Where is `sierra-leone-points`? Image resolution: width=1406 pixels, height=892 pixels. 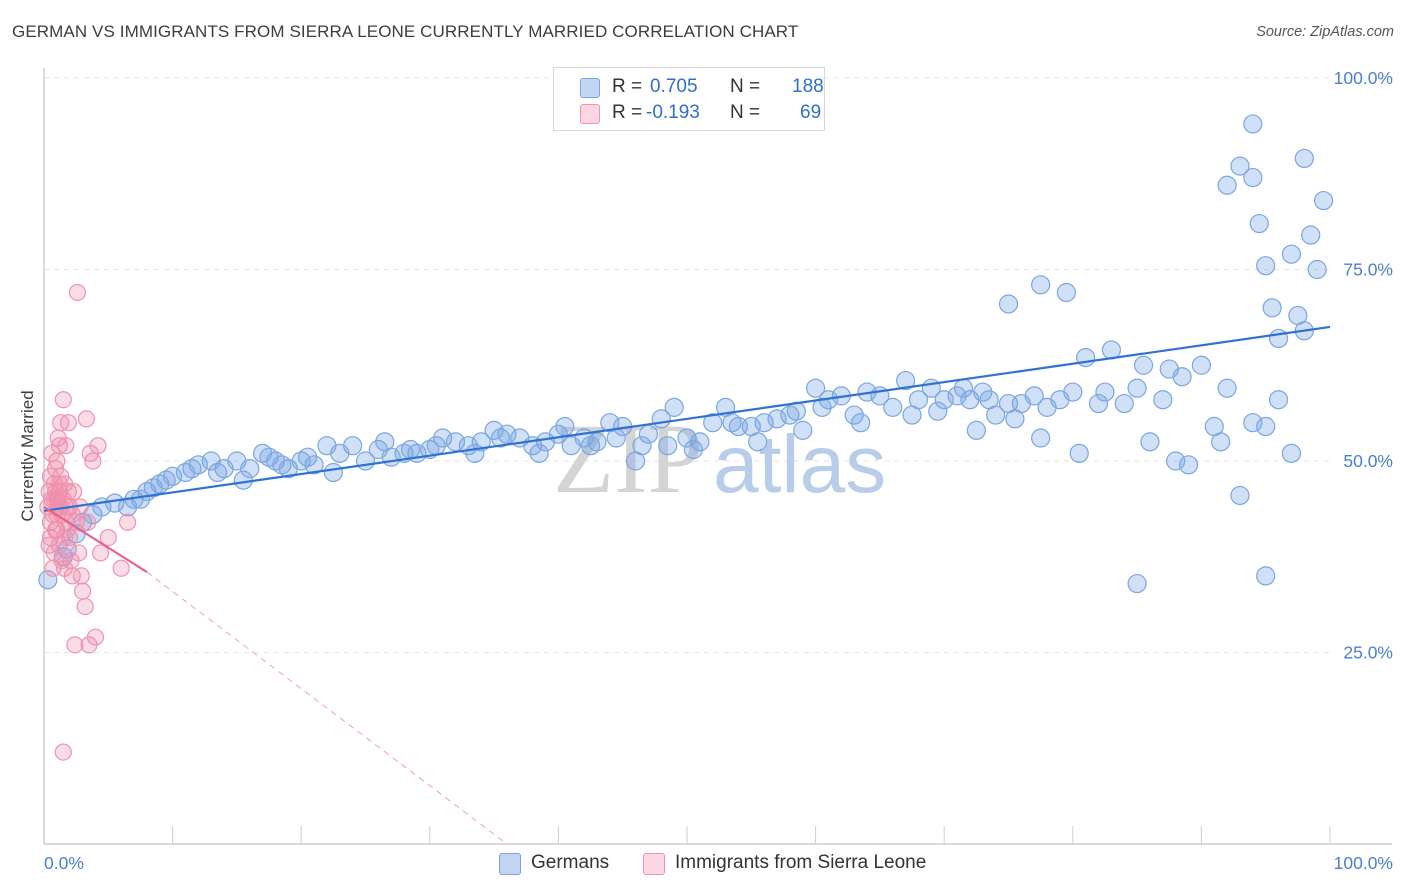
sierra-leone-points is located at coordinates (88, 522).